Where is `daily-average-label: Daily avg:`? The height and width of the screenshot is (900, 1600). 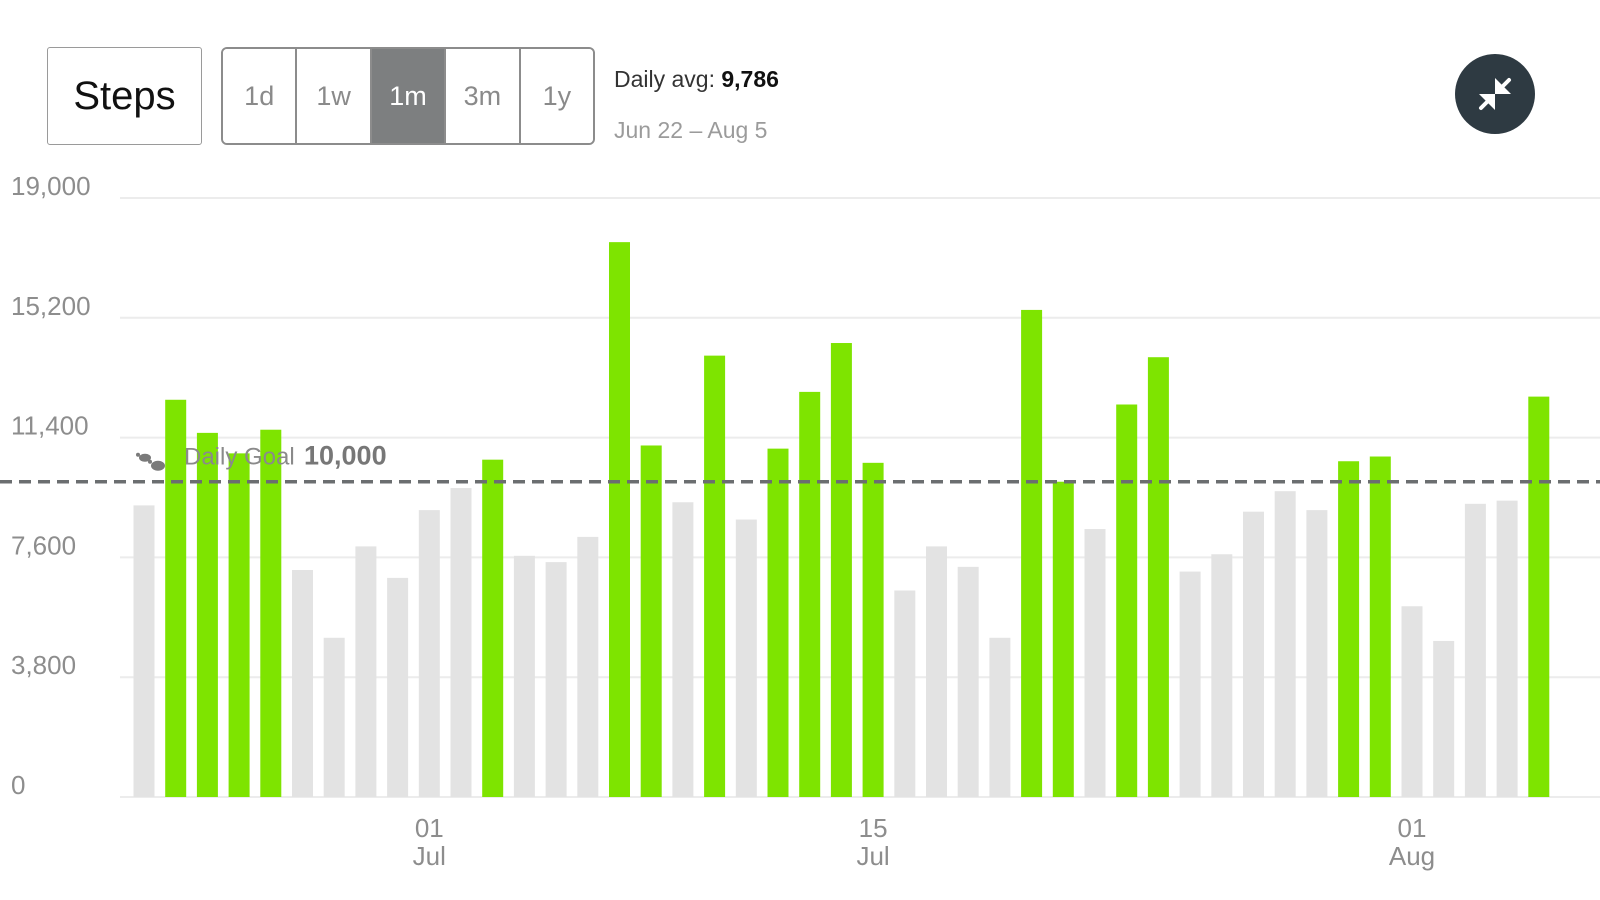 daily-average-label: Daily avg: is located at coordinates (664, 79).